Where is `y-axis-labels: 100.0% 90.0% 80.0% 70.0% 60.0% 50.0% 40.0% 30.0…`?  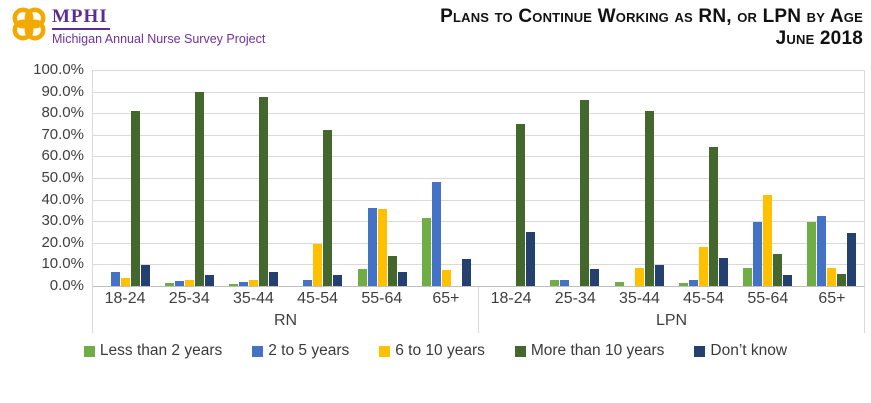
y-axis-labels: 100.0% 90.0% 80.0% 70.0% 60.0% 50.0% 40.0% 30.0… is located at coordinates (46, 177).